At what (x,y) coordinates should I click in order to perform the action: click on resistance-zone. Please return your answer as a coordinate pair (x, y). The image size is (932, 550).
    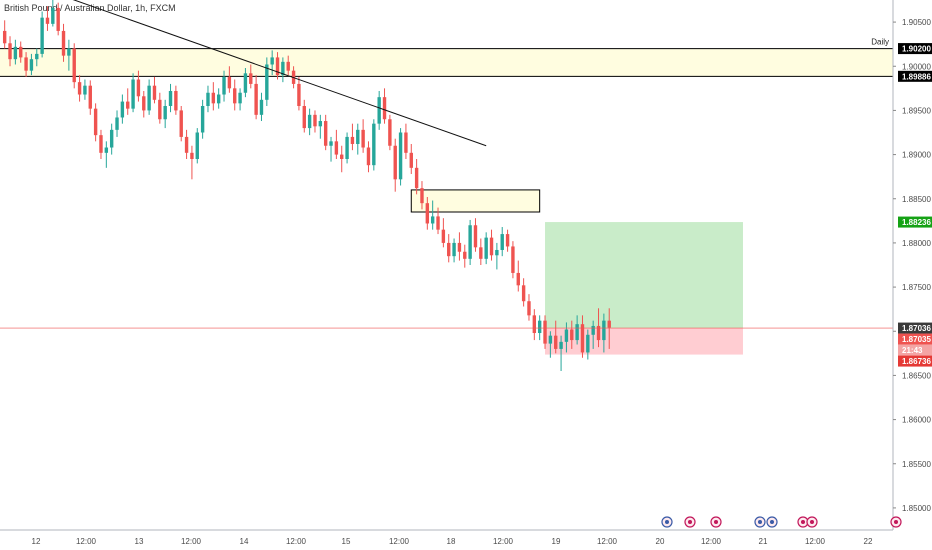
    Looking at the image, I should click on (446, 62).